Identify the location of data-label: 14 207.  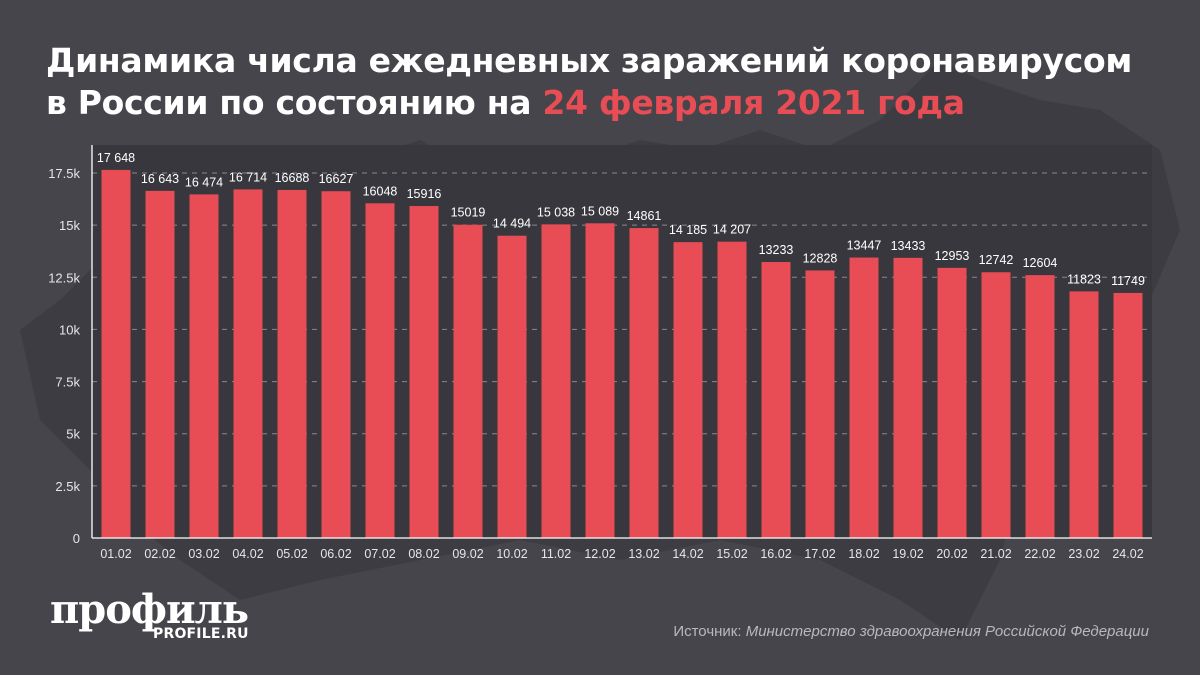
(732, 230).